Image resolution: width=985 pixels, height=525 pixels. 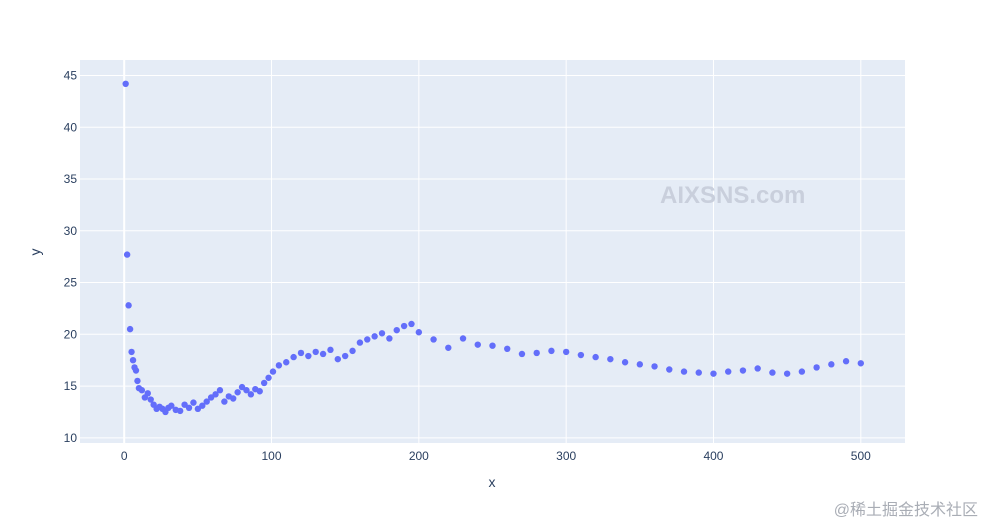 What do you see at coordinates (906, 510) in the screenshot?
I see `corner-watermark: @稀土掘金技术社区` at bounding box center [906, 510].